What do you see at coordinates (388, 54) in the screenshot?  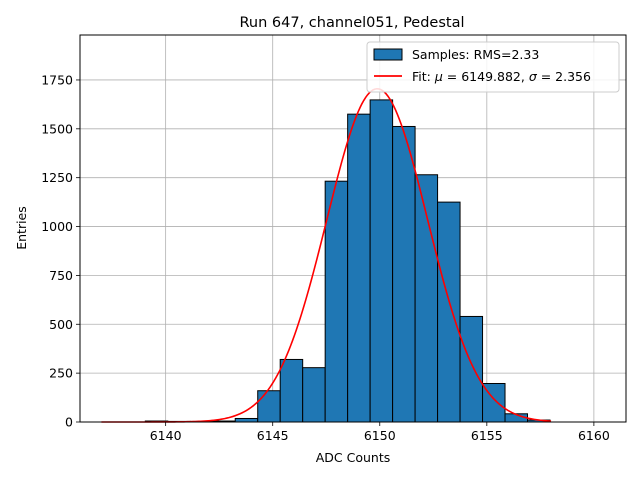 I see `legend-swatch-histogram` at bounding box center [388, 54].